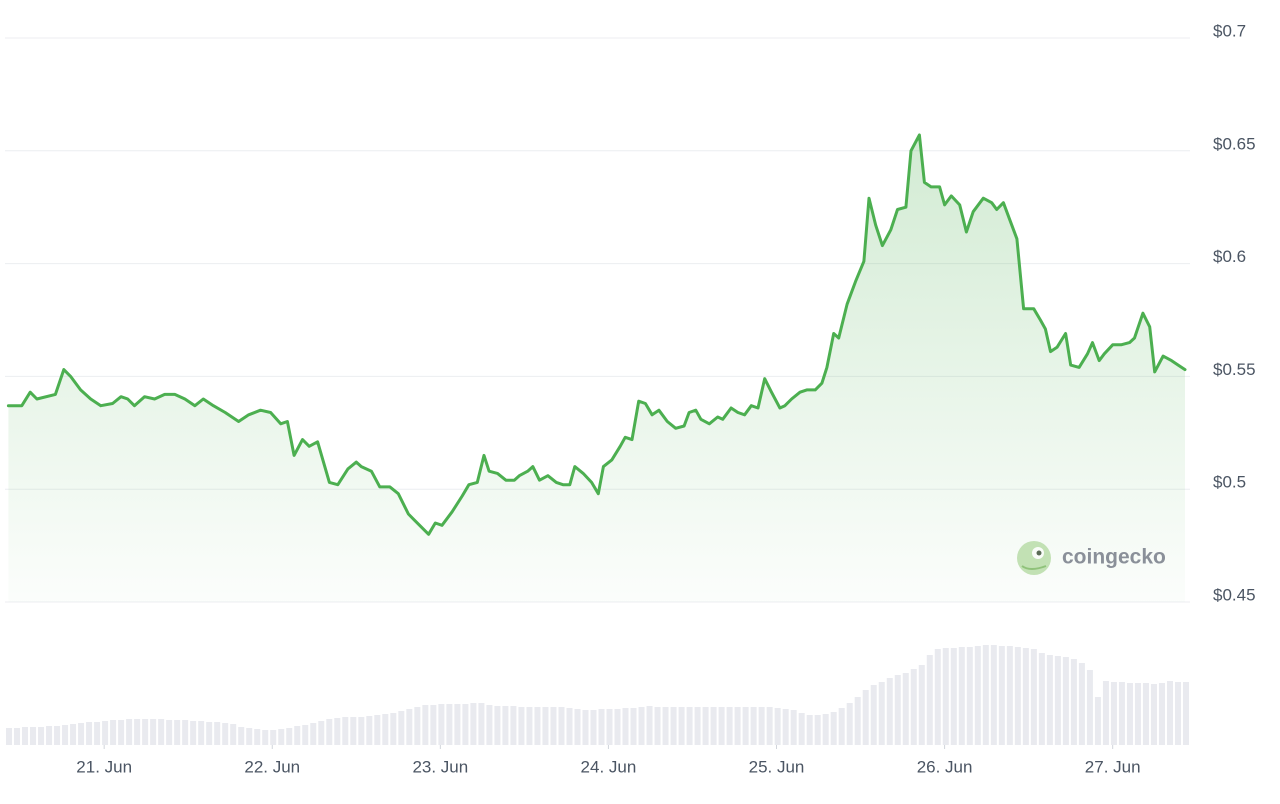 This screenshot has width=1280, height=804. Describe the element at coordinates (440, 766) in the screenshot. I see `x-tick-label: 23. Jun` at that location.